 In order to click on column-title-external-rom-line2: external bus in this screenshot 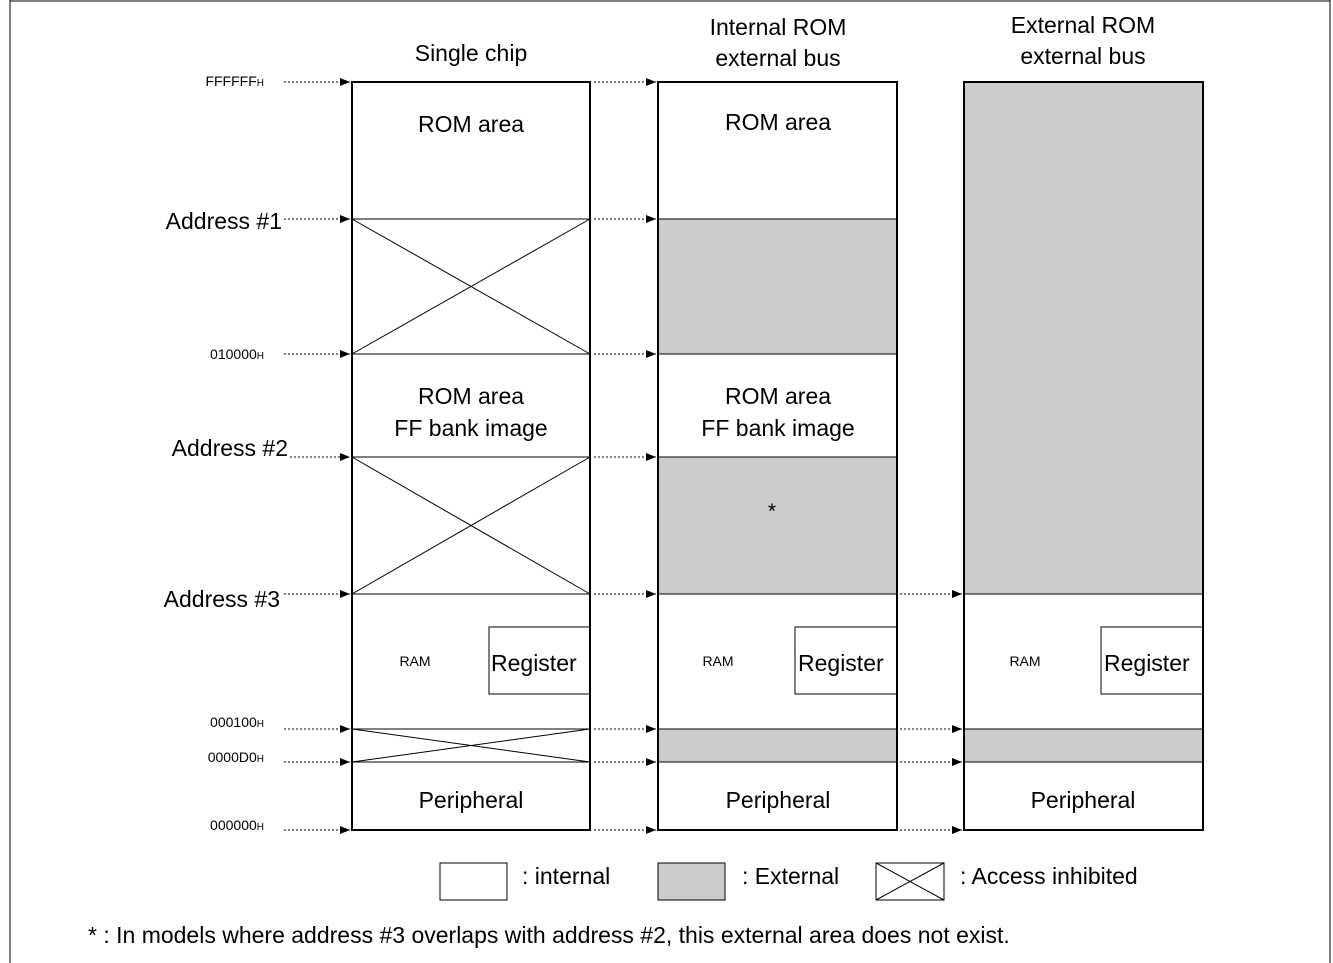, I will do `click(1082, 56)`.